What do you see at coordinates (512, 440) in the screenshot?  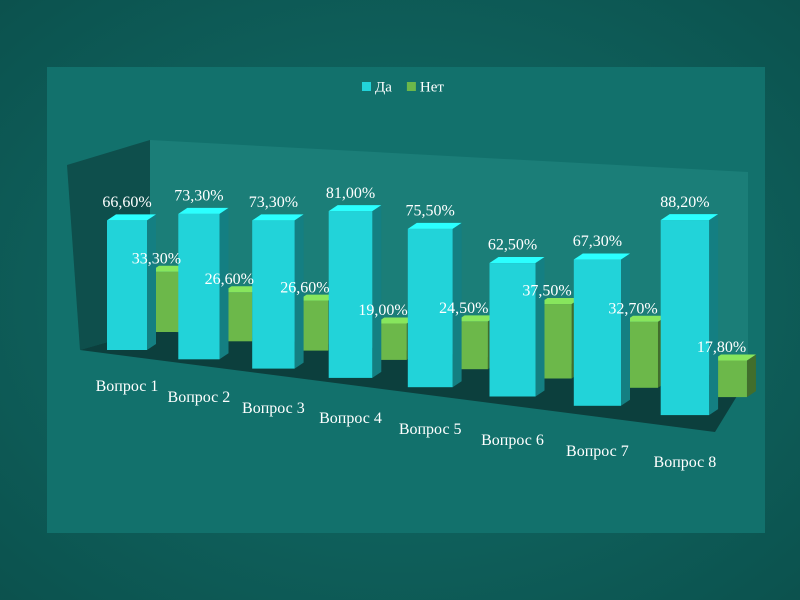 I see `x-tick-label: Вопрос 6` at bounding box center [512, 440].